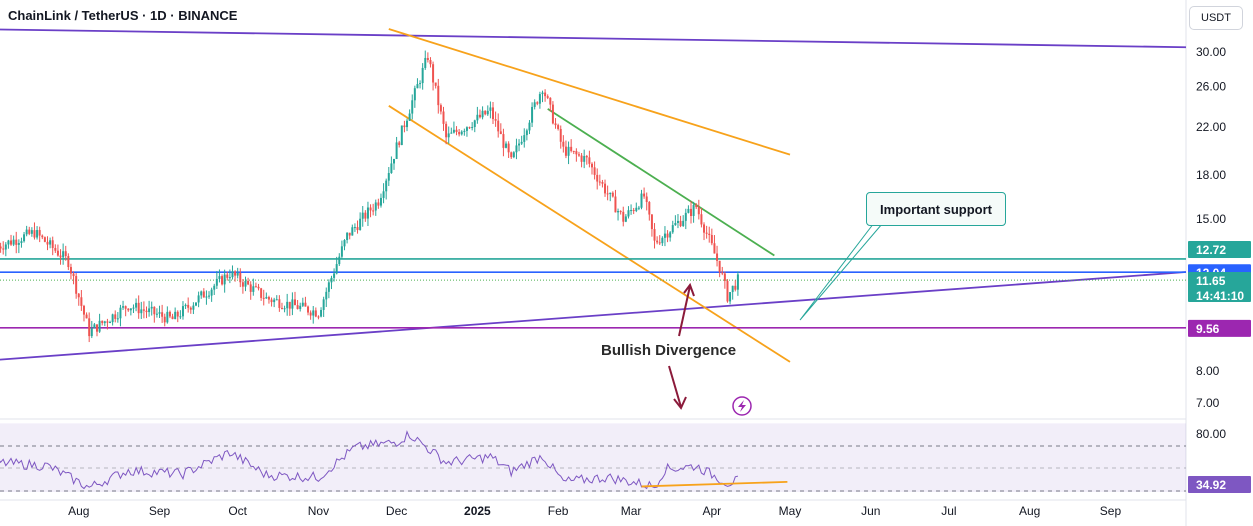  I want to click on support-badge, so click(1219, 328).